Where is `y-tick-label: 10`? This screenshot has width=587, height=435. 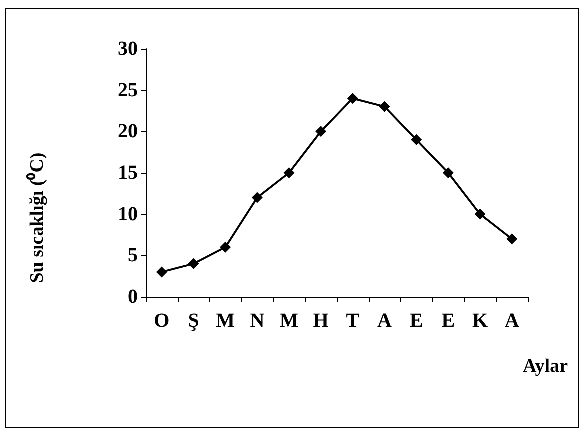 y-tick-label: 10 is located at coordinates (128, 214).